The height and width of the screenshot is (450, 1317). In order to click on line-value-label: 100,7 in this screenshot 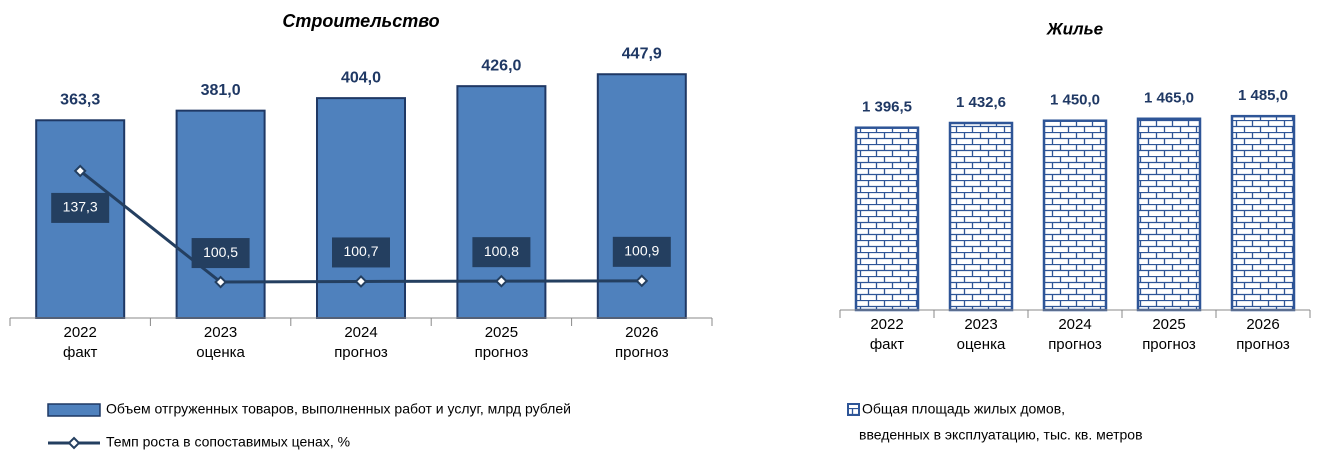, I will do `click(360, 251)`.